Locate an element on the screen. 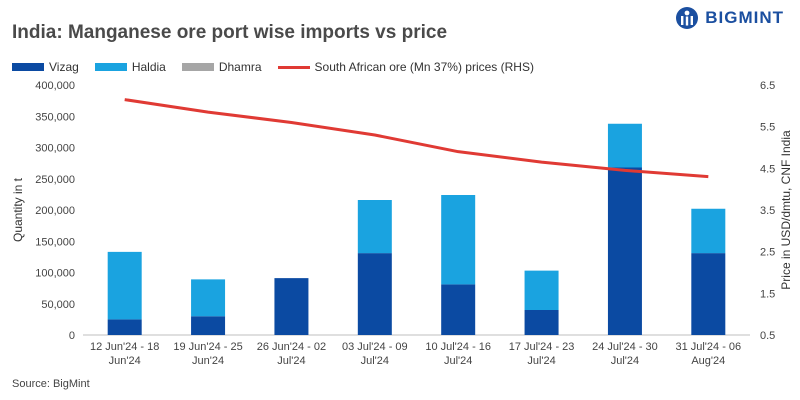  legend-label-vizag: Vizag is located at coordinates (64, 67).